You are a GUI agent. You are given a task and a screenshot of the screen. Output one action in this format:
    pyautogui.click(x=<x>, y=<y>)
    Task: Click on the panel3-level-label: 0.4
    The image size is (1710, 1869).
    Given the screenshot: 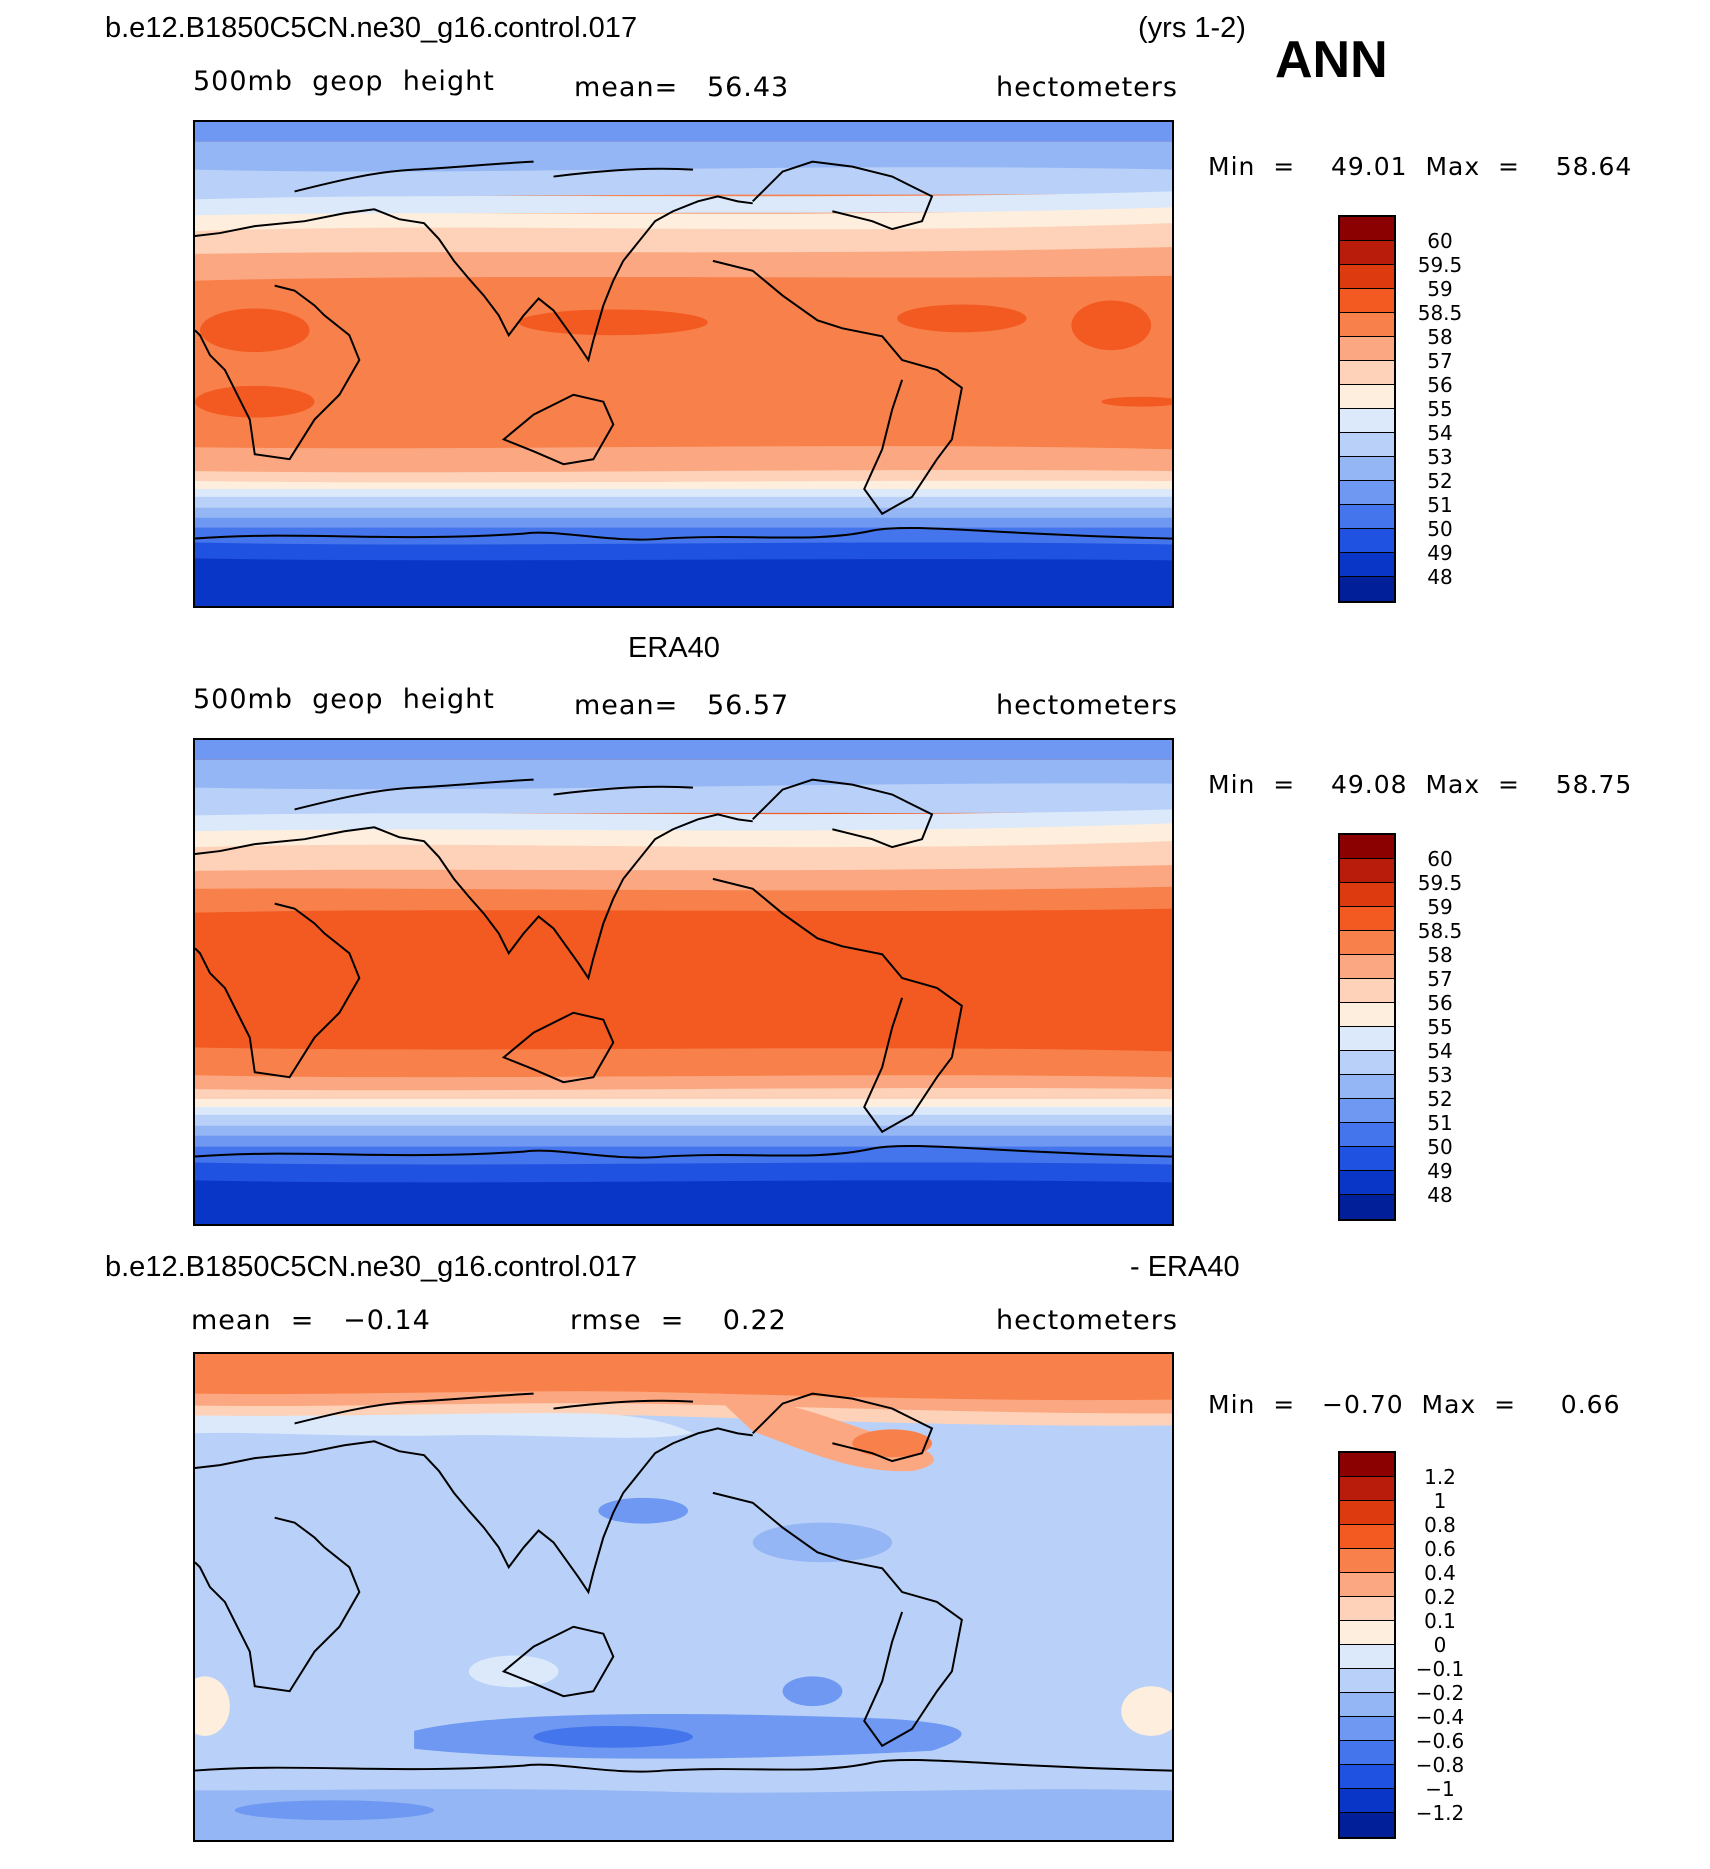 What is the action you would take?
    pyautogui.click(x=1440, y=1573)
    